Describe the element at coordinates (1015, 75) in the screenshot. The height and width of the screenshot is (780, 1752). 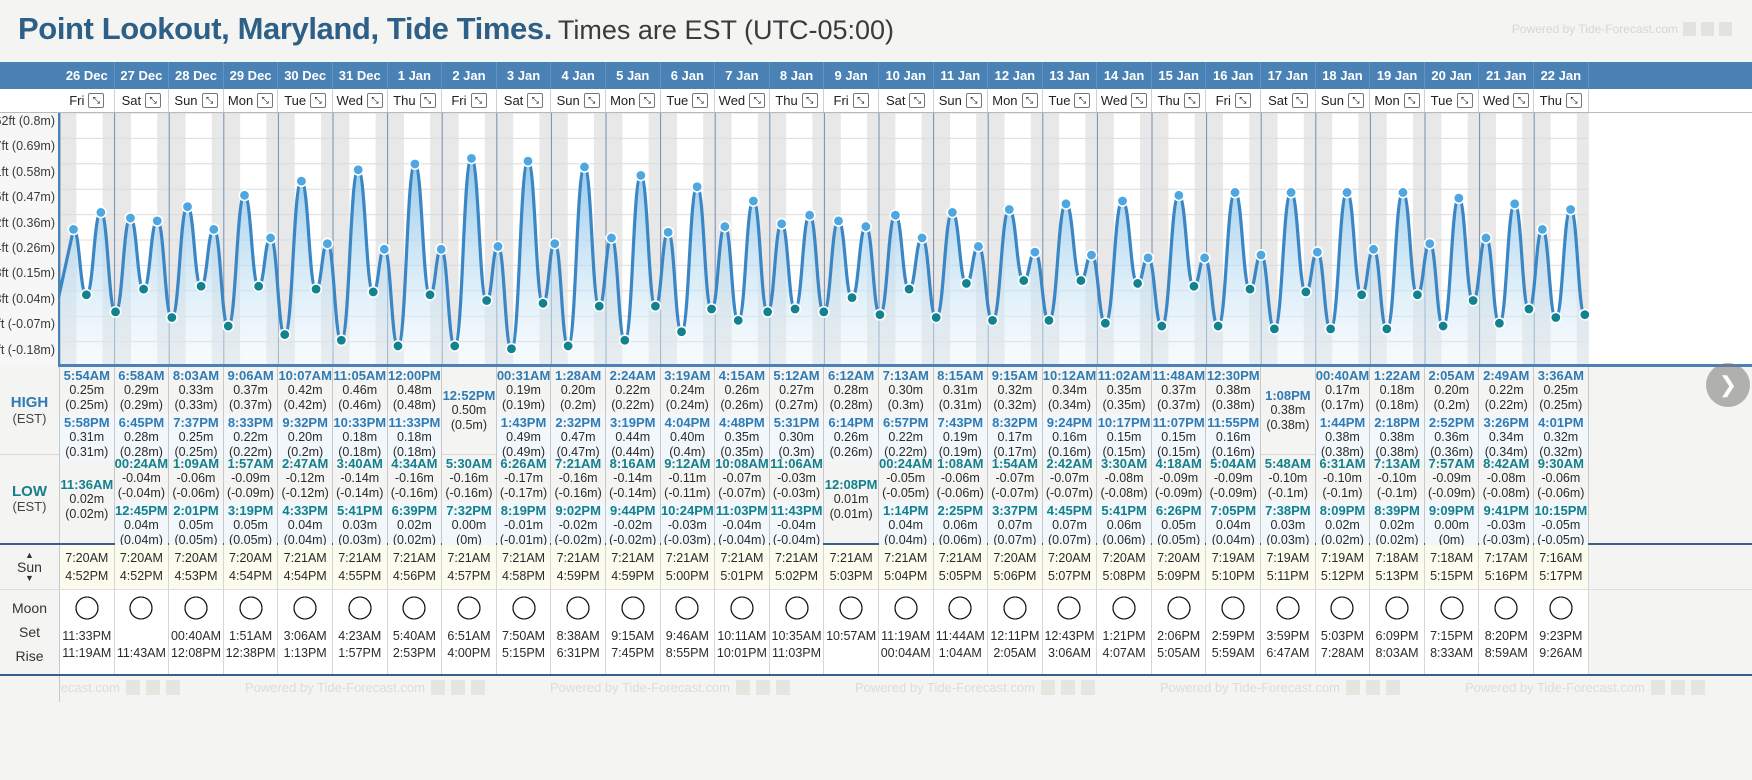
I see `date-header-cell: 12 Jan` at that location.